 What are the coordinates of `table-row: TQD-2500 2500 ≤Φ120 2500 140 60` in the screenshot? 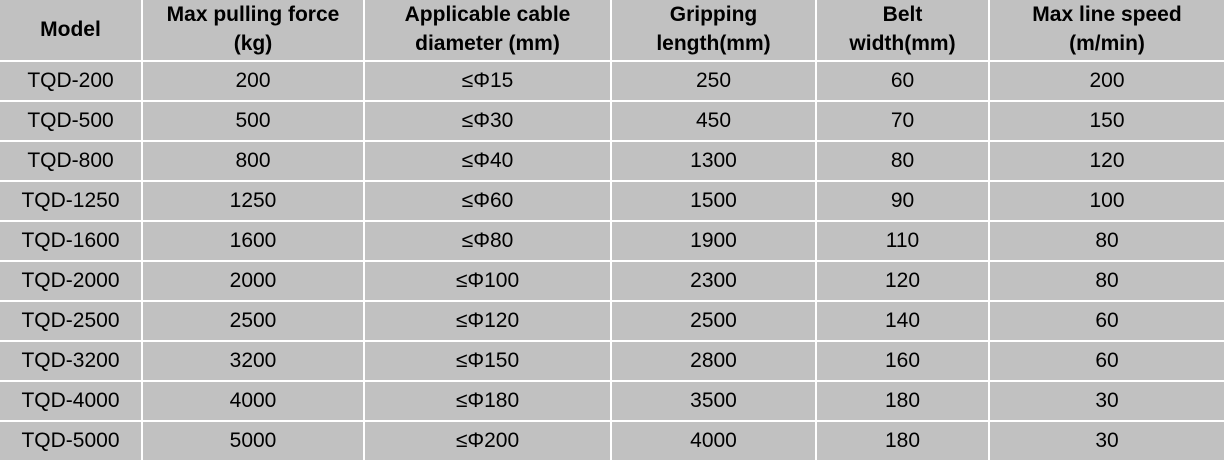 It's located at (612, 322).